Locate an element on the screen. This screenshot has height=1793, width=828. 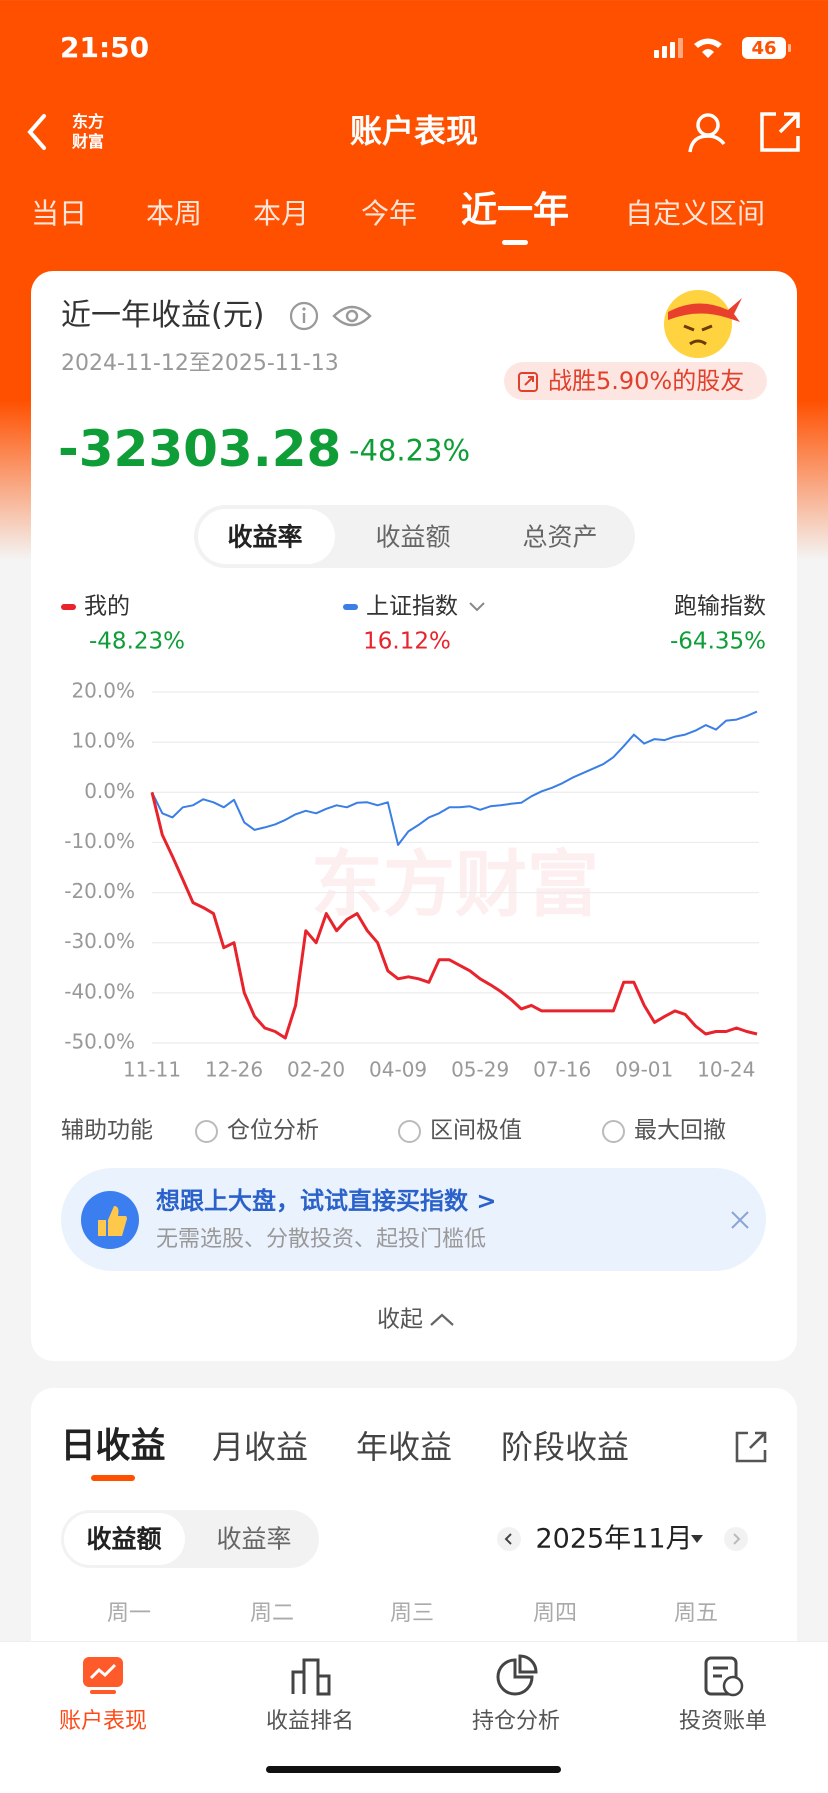
page-title: 账户表现 is located at coordinates (414, 131).